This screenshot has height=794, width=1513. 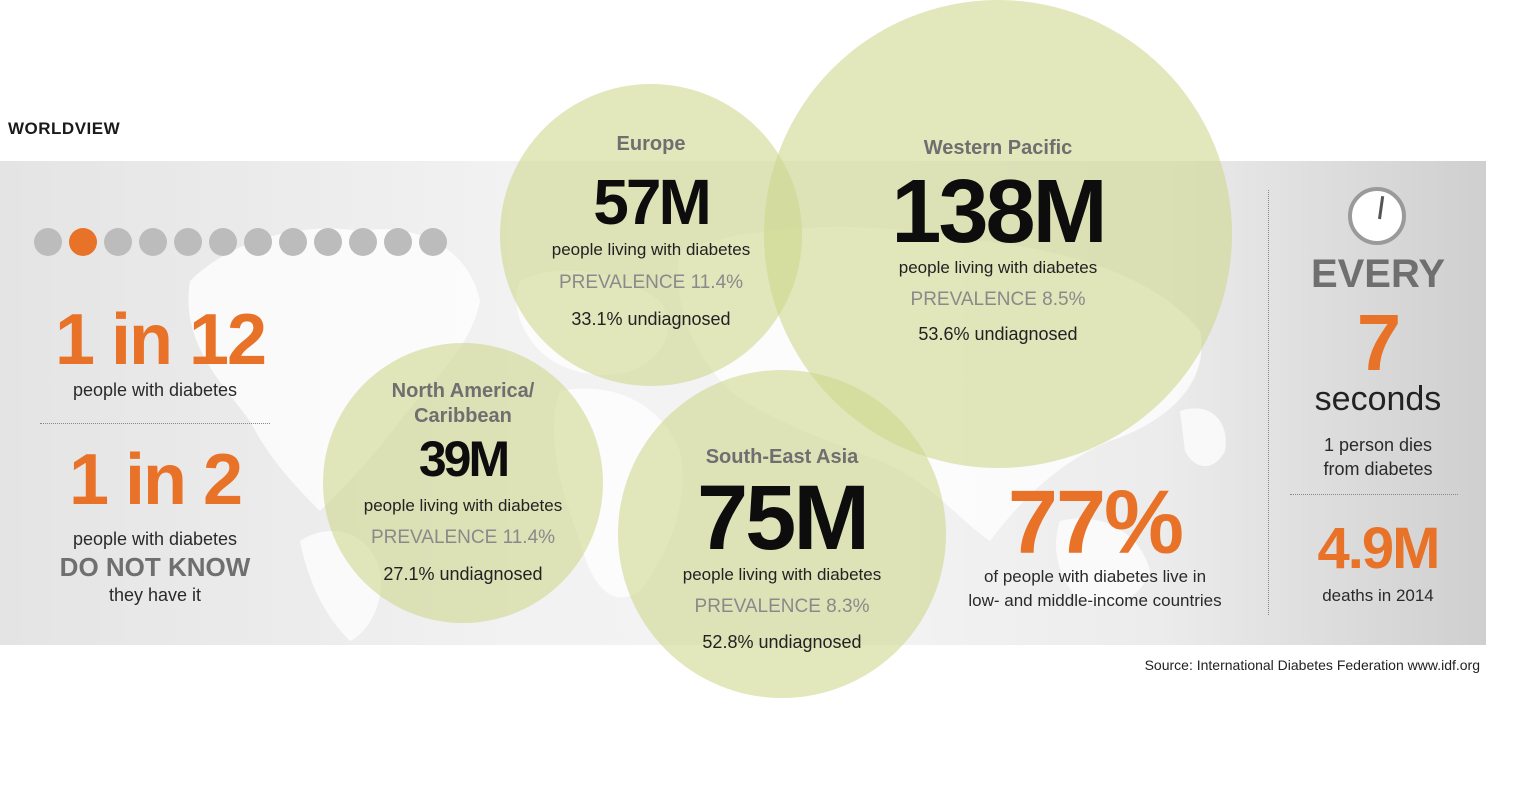 What do you see at coordinates (782, 642) in the screenshot?
I see `south-east-asia-undiagnosed: 52.8% undiagnosed` at bounding box center [782, 642].